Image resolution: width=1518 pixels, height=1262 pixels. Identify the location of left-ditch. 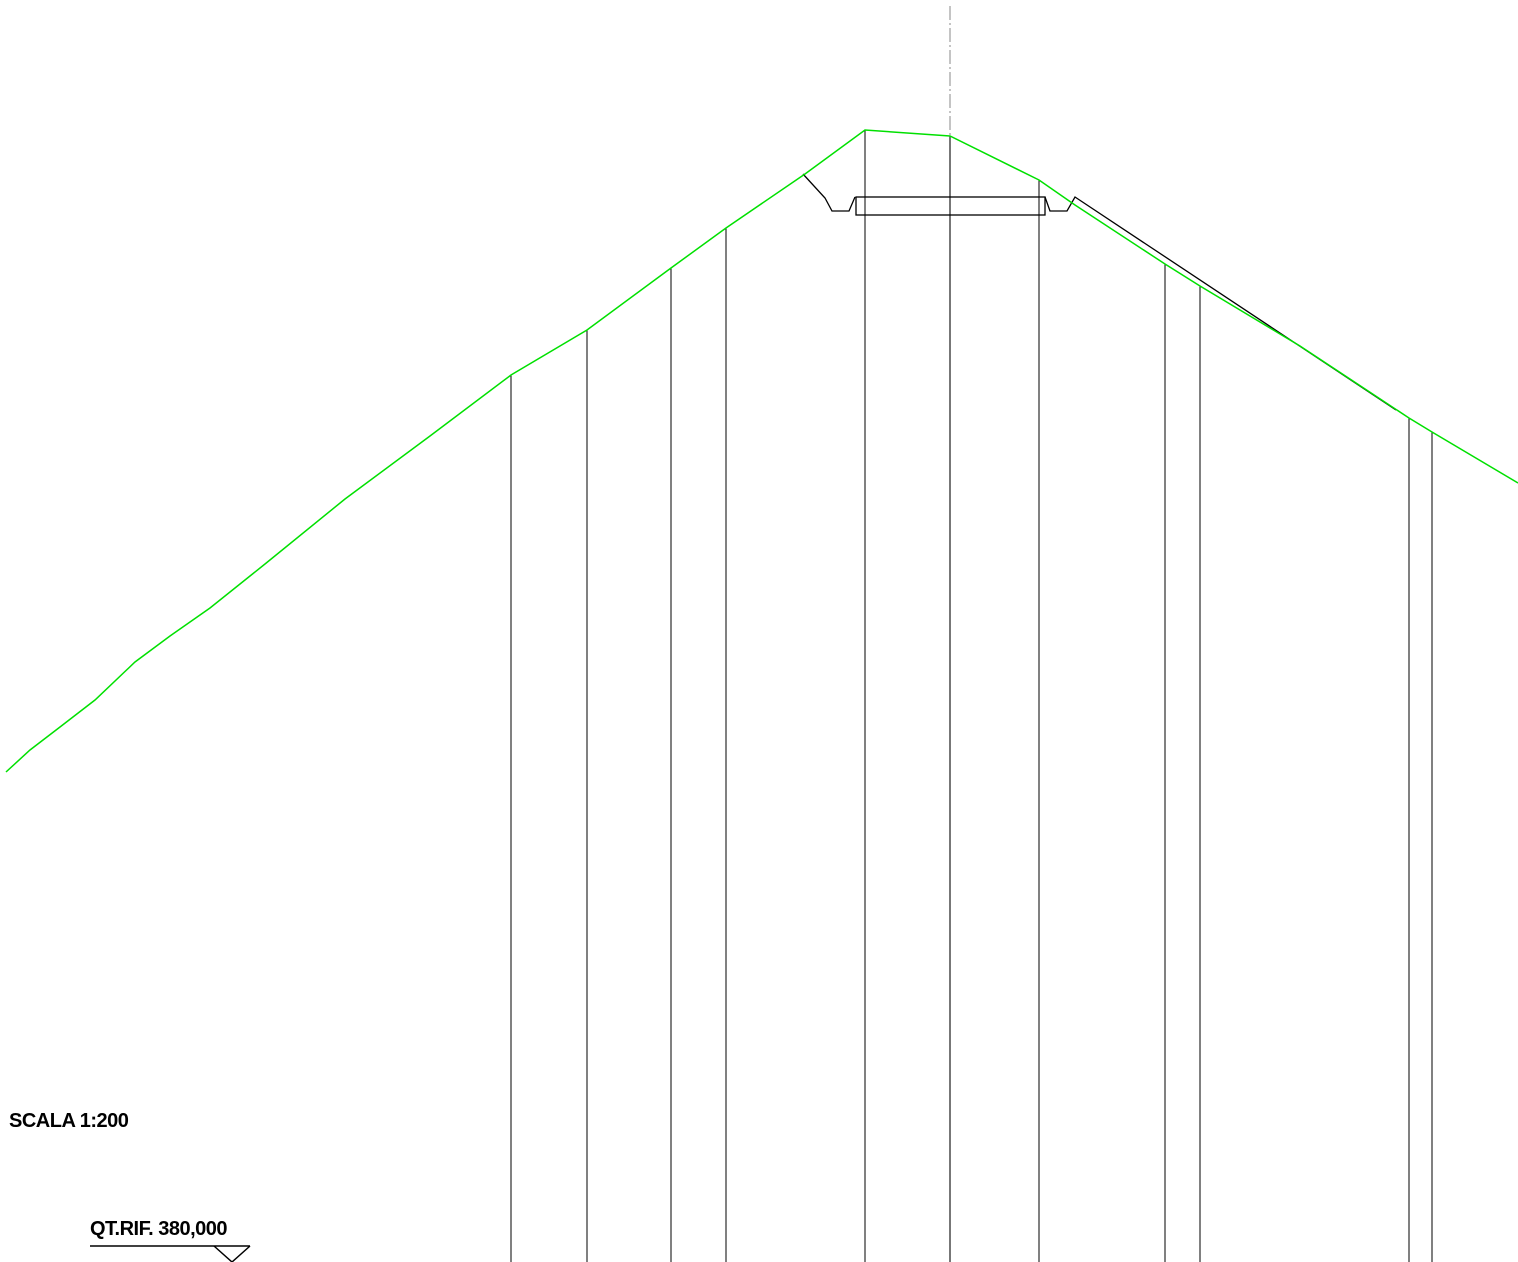
(829, 192).